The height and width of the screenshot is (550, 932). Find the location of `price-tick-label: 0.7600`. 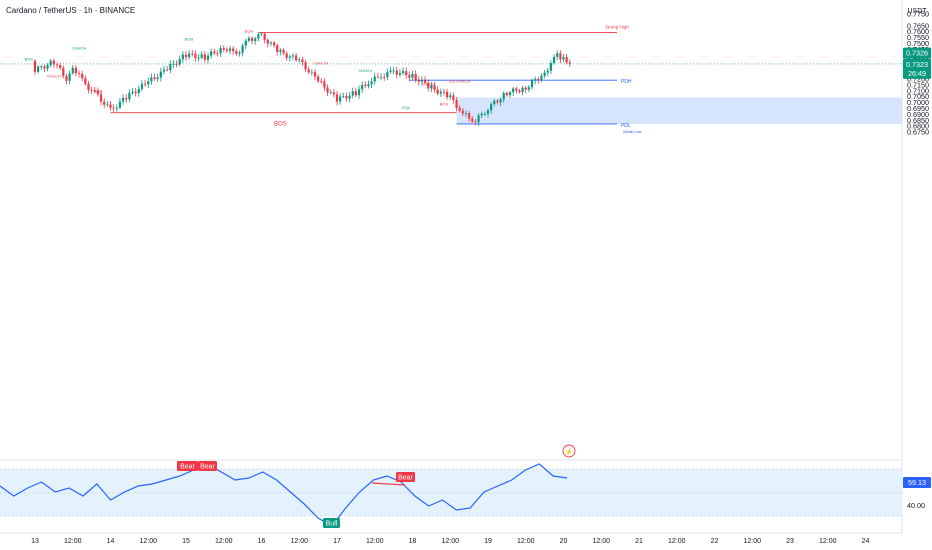

price-tick-label: 0.7600 is located at coordinates (918, 31).